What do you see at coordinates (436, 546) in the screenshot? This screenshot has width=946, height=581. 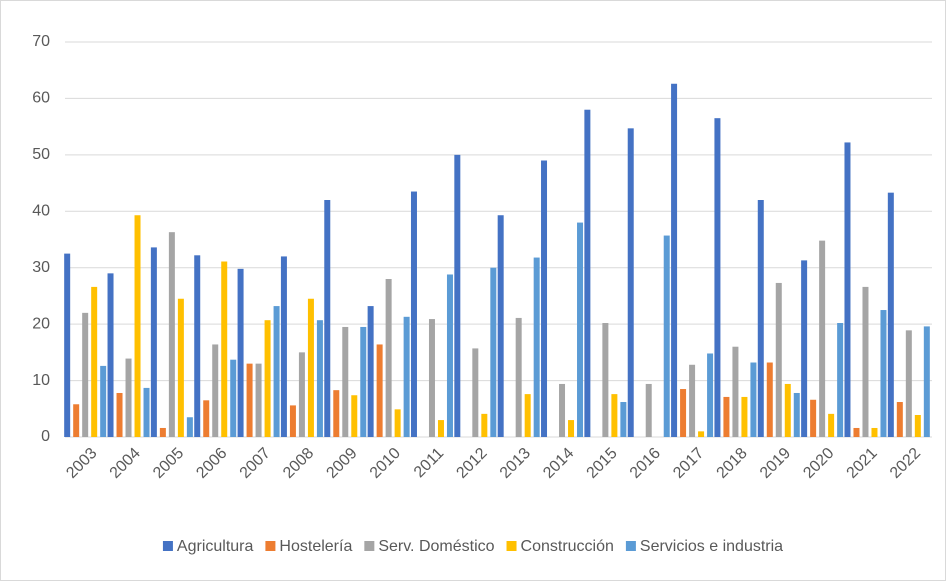 I see `legend-label: Serv. Doméstico` at bounding box center [436, 546].